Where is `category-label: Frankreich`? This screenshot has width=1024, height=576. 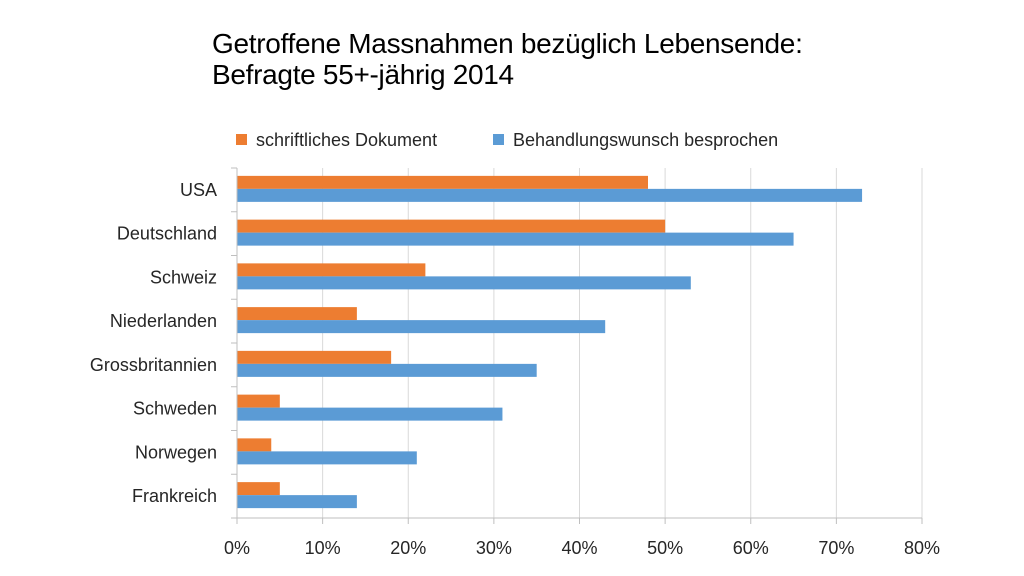
category-label: Frankreich is located at coordinates (174, 496).